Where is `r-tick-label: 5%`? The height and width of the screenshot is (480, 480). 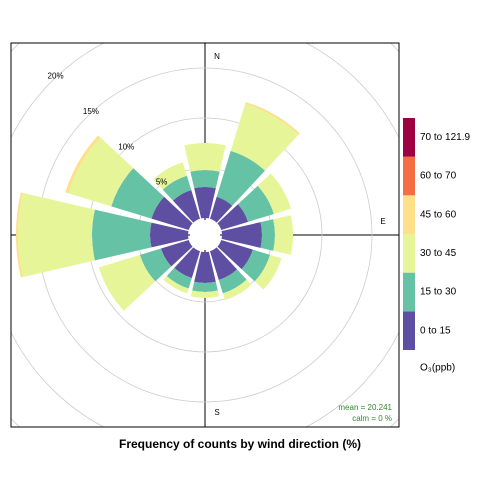
r-tick-label: 5% is located at coordinates (162, 182).